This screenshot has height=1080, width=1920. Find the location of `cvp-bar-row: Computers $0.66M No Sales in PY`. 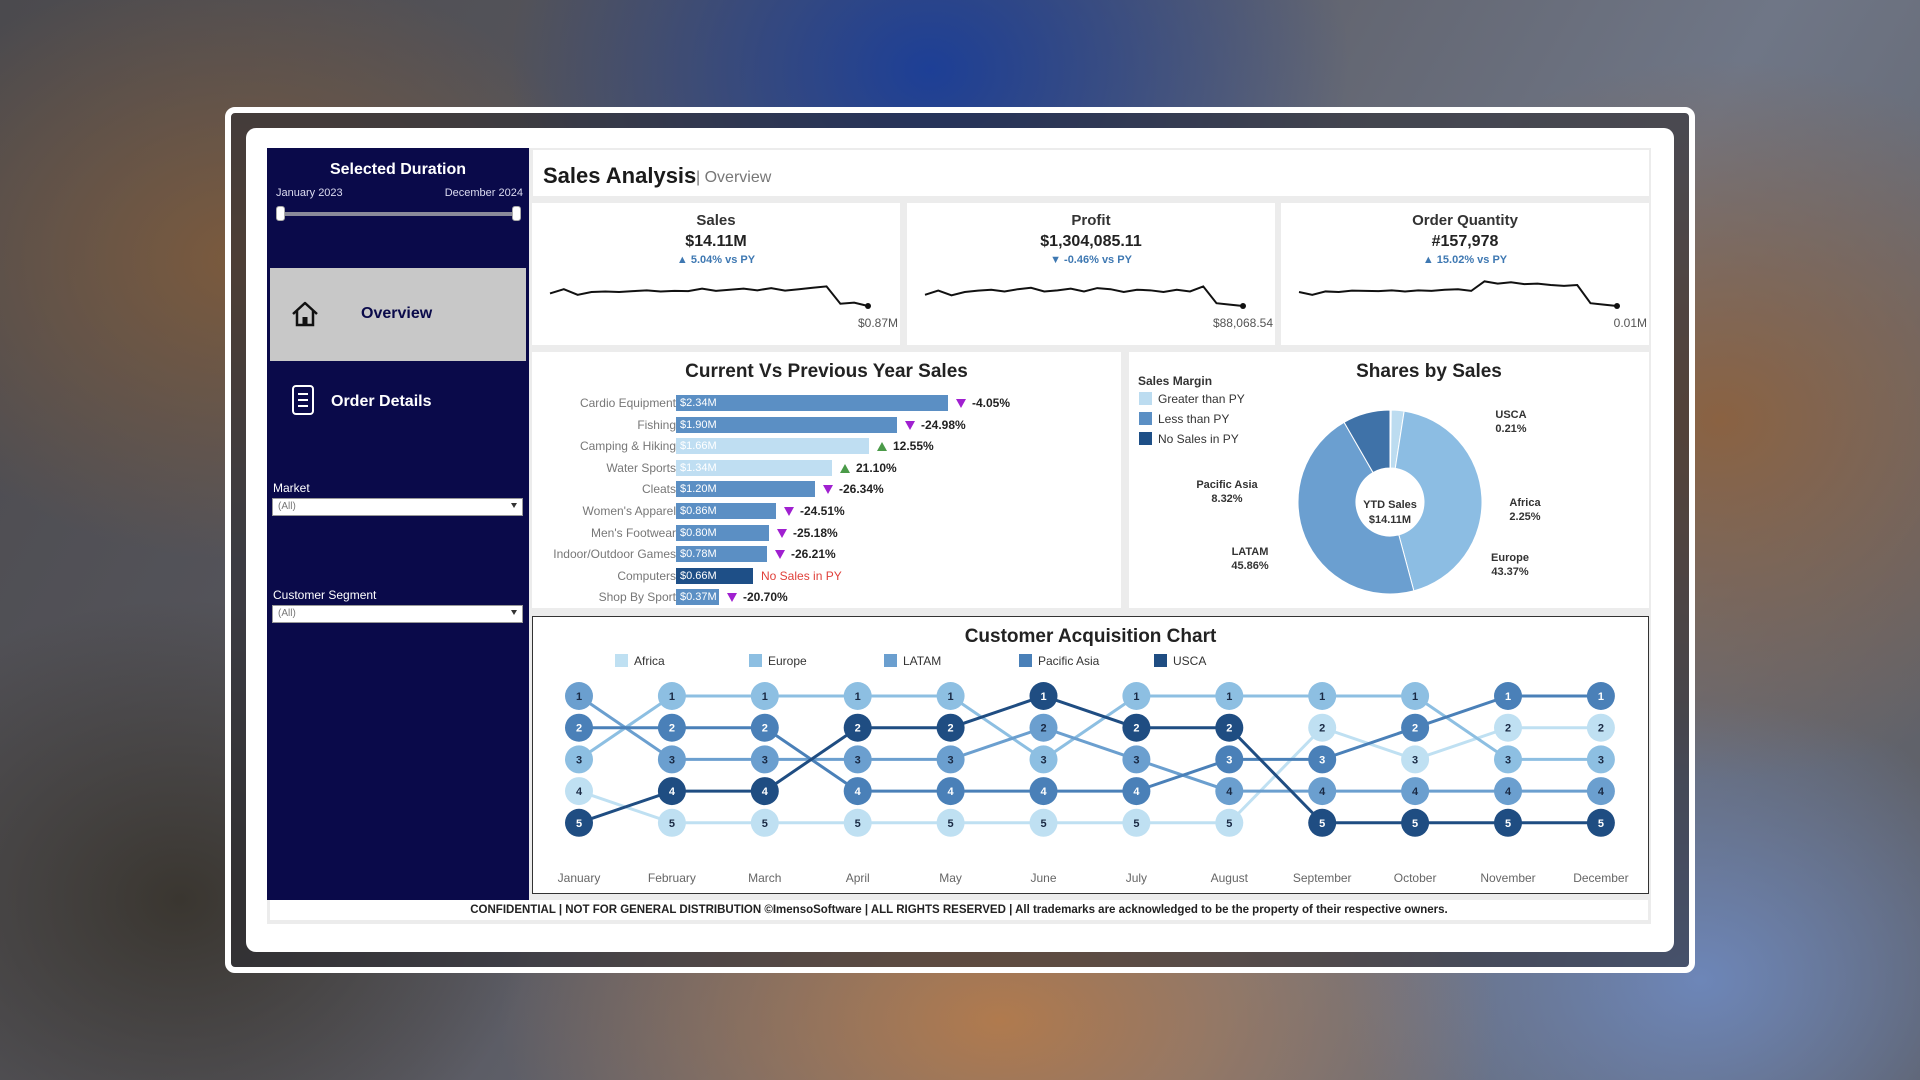

cvp-bar-row: Computers $0.66M No Sales in PY is located at coordinates (832, 576).